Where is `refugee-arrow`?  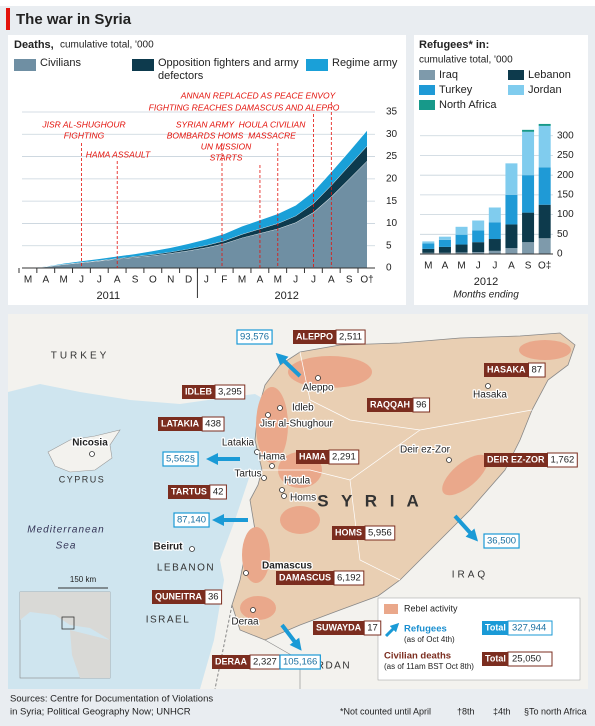 refugee-arrow is located at coordinates (466, 528).